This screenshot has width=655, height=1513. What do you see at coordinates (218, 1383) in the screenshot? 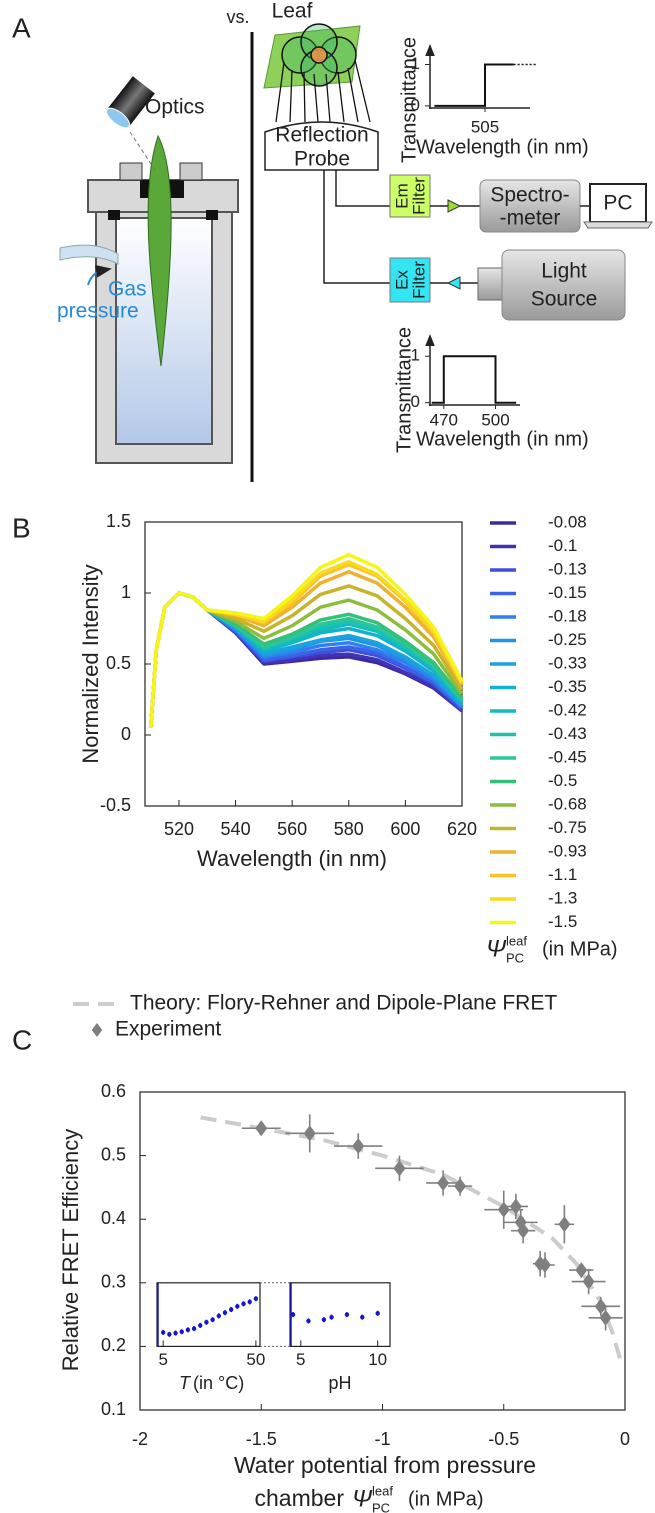
I see `x-axis-label: (in °C)` at bounding box center [218, 1383].